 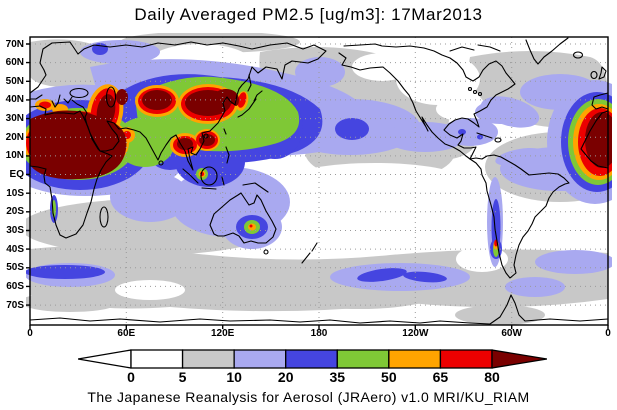 I want to click on lon-label: 180, so click(x=319, y=333).